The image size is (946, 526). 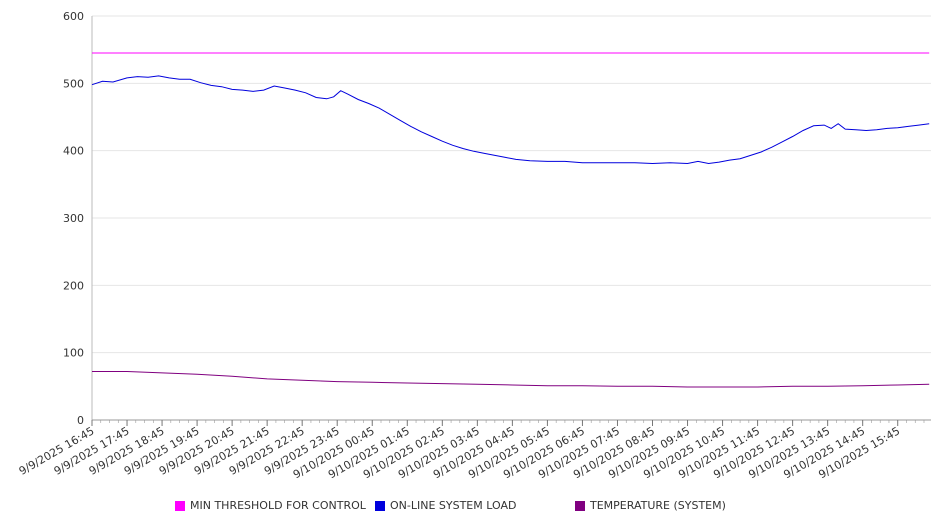 I want to click on y-tick-label: 100, so click(x=73, y=353).